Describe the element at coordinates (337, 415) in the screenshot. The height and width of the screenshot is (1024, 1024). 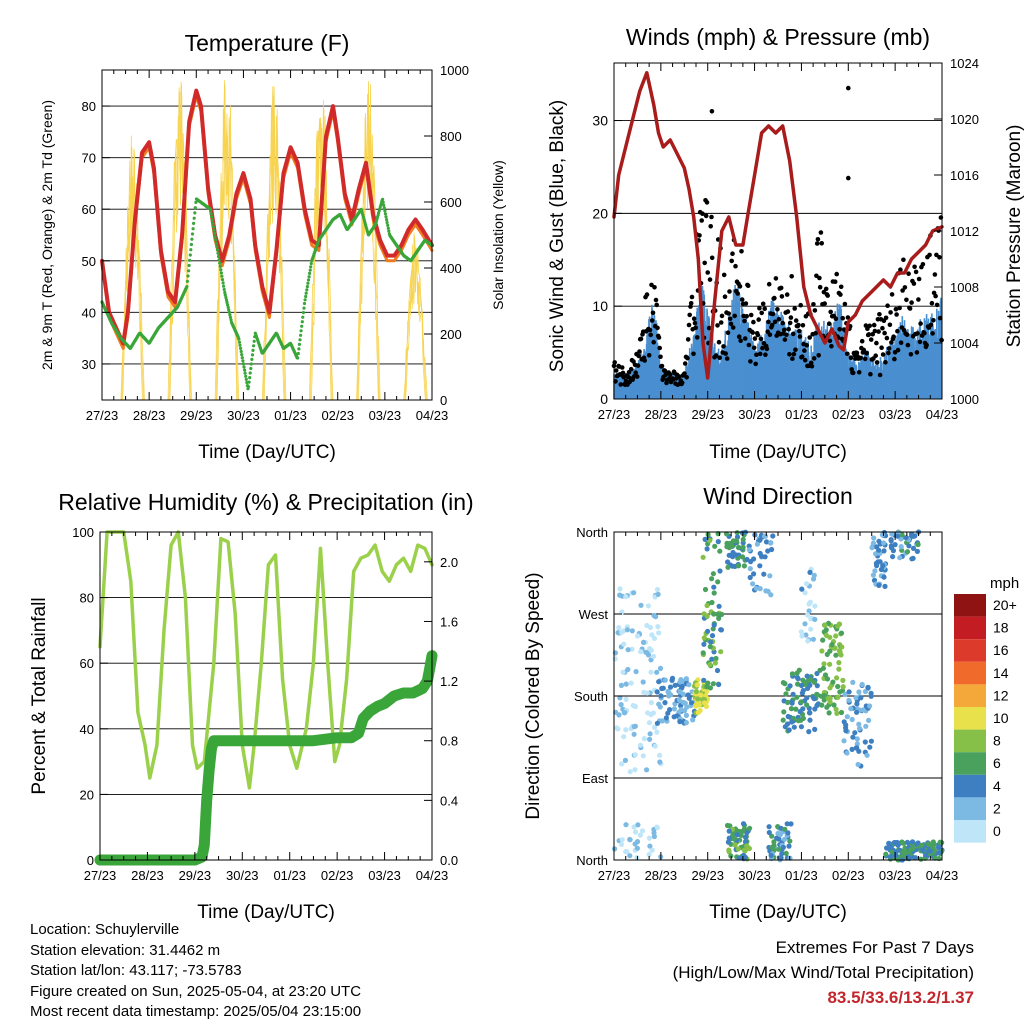
I see `x-tick-label: 02/23` at that location.